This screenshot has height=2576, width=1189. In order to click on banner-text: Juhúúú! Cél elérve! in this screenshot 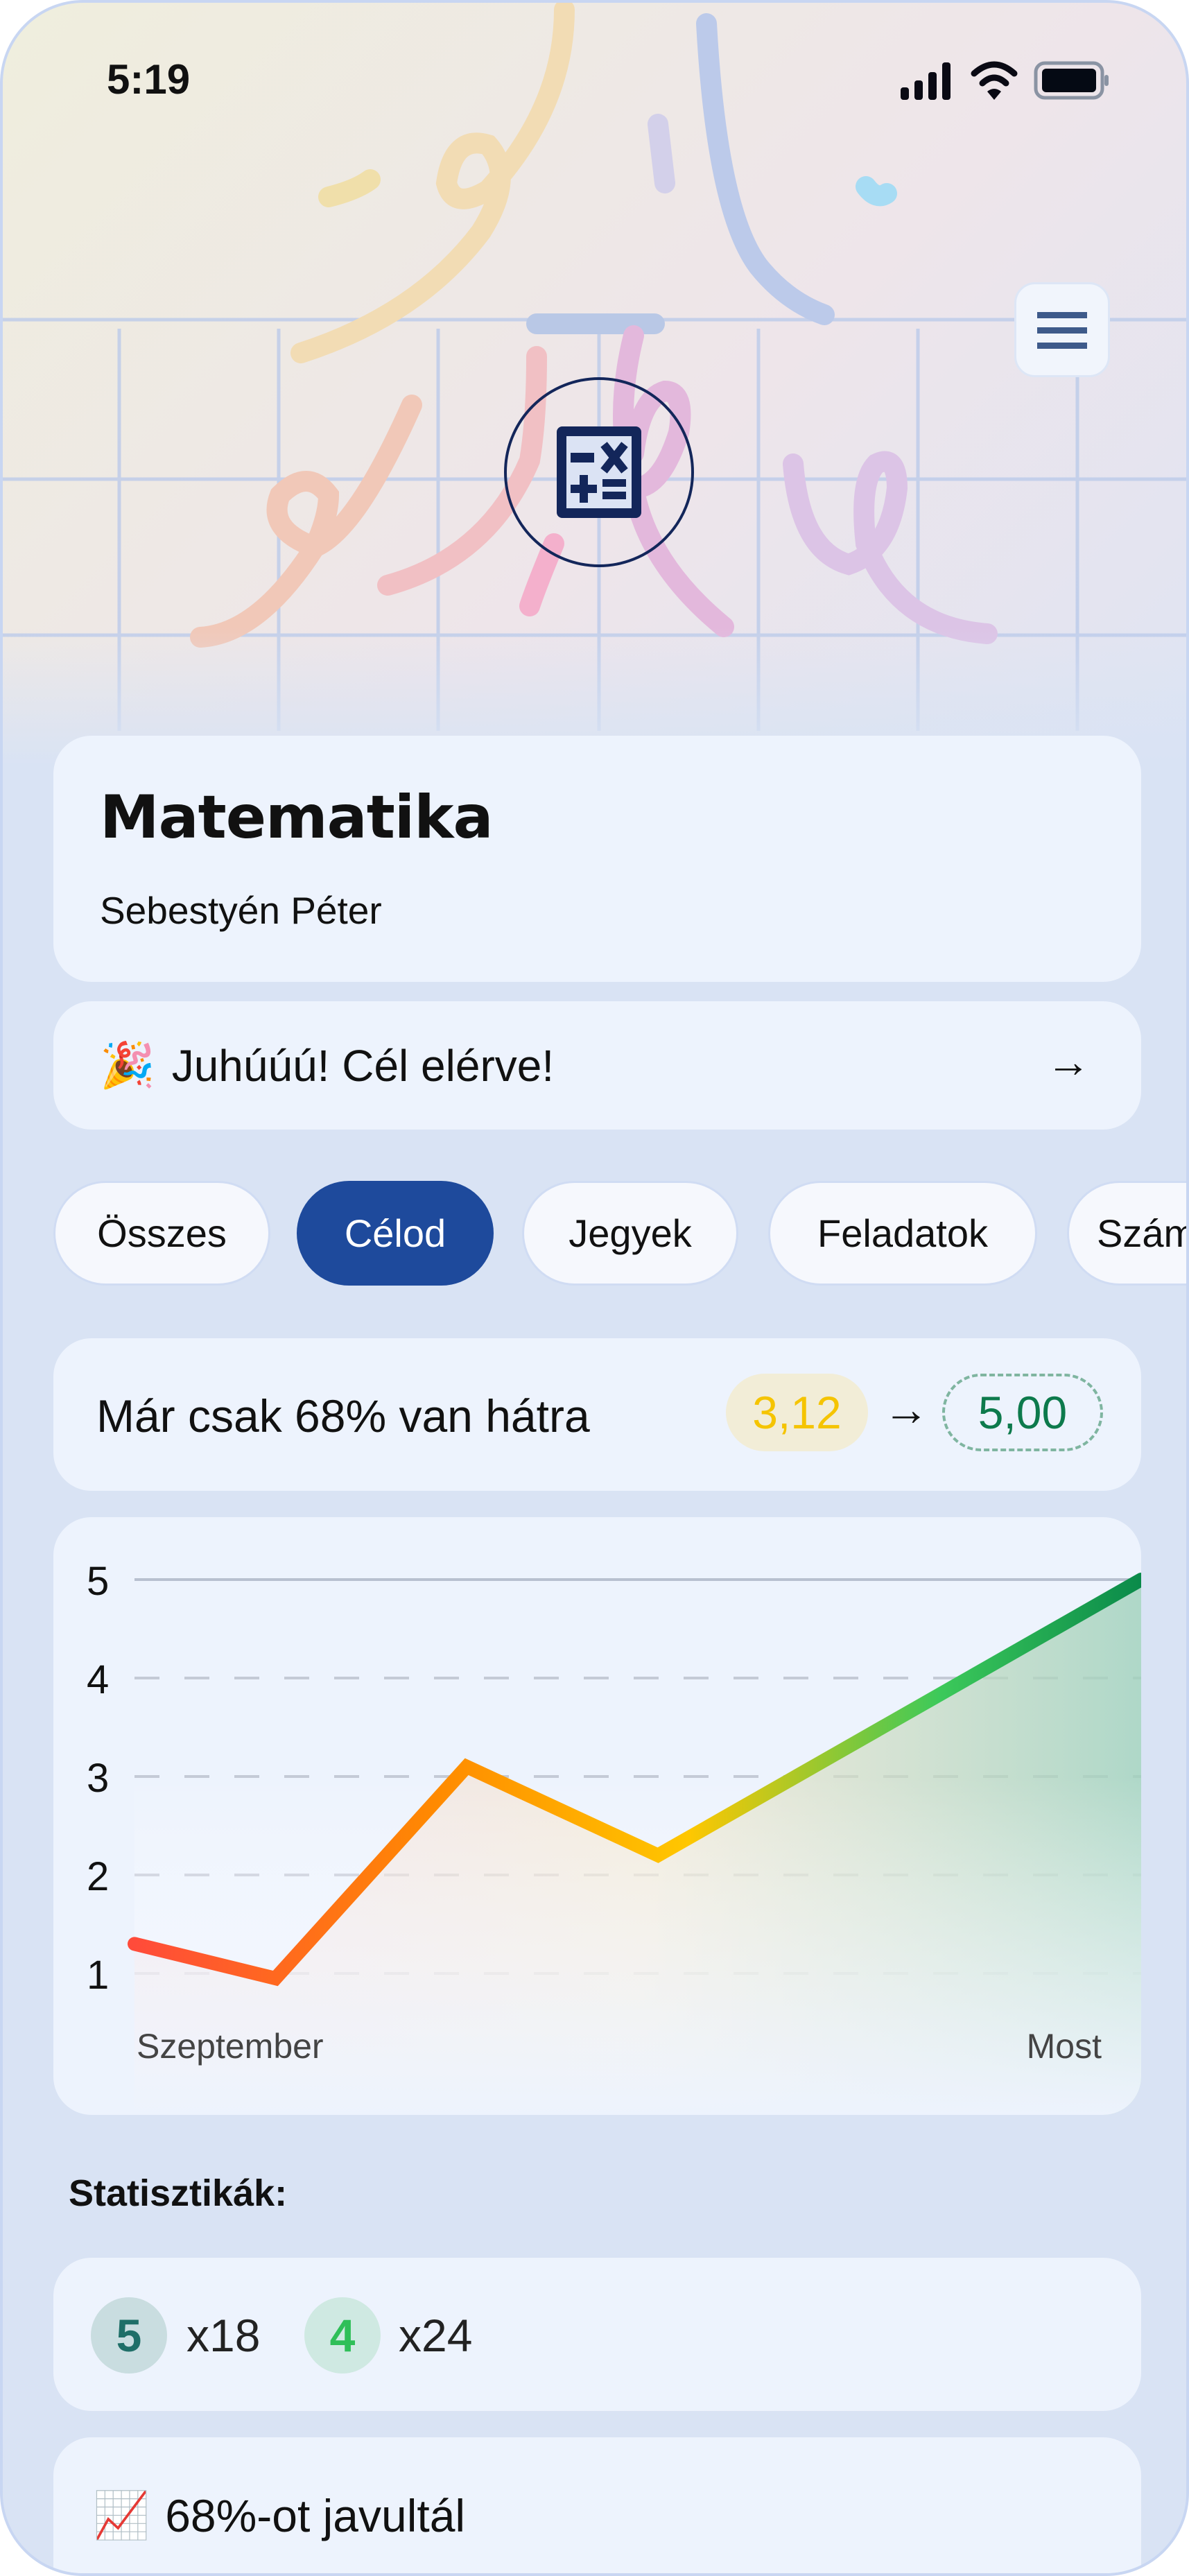, I will do `click(363, 1065)`.